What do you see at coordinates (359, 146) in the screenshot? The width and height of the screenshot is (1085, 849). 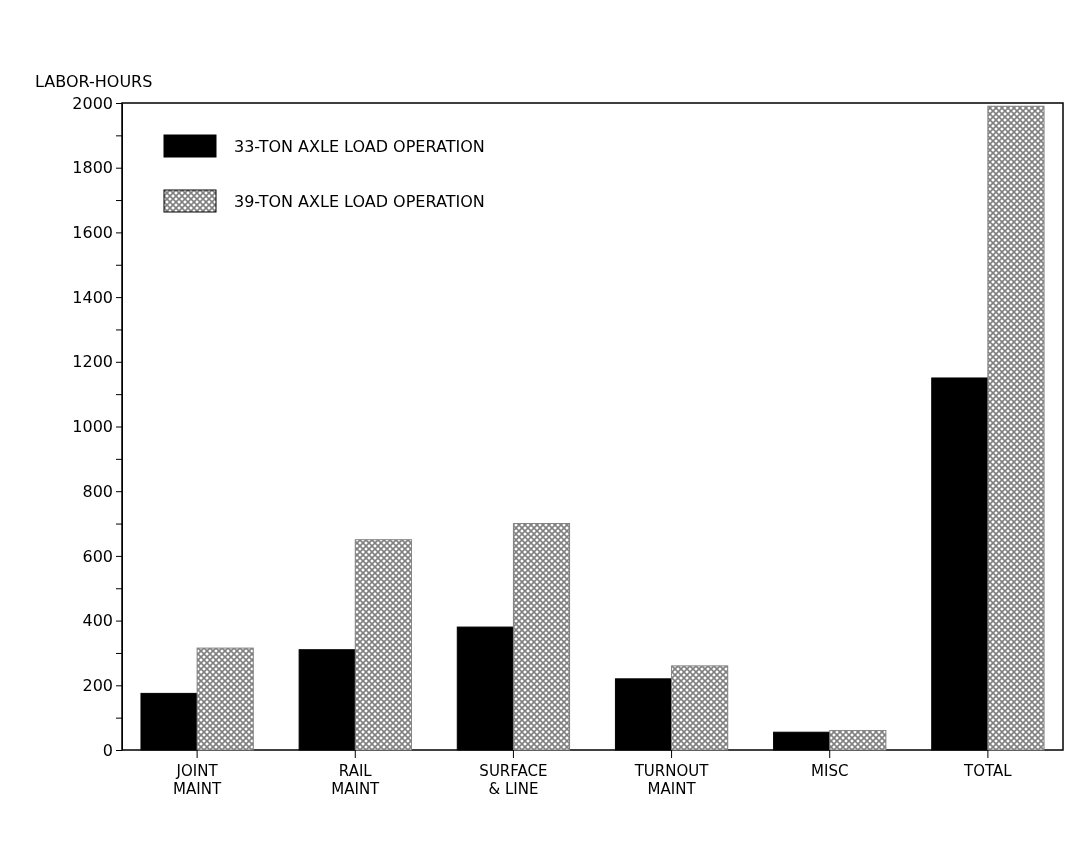 I see `legend-label: 33-TON AXLE LOAD OPERATION` at bounding box center [359, 146].